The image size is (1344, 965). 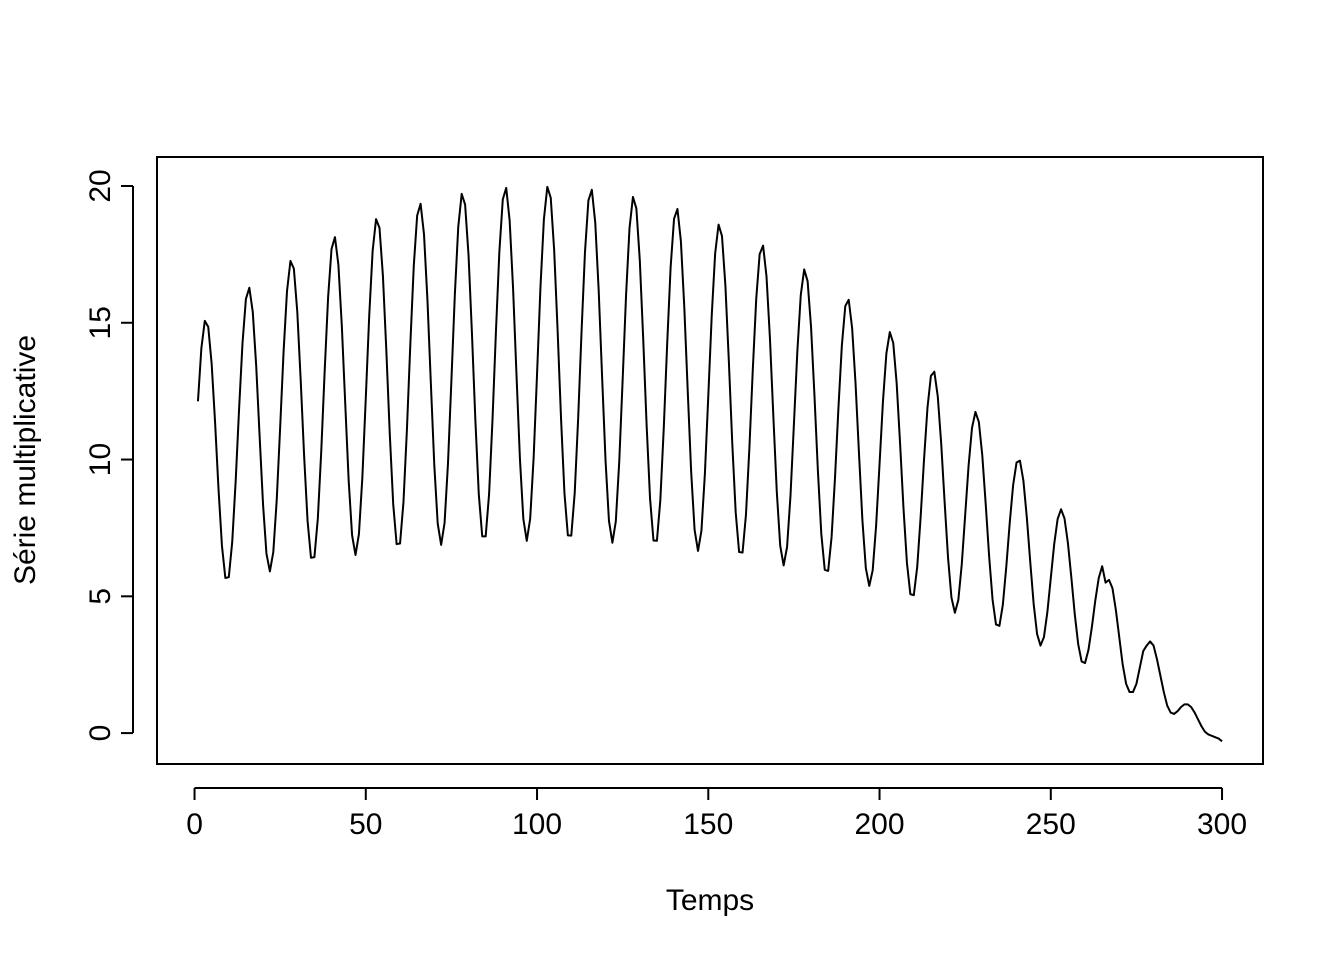 What do you see at coordinates (194, 824) in the screenshot?
I see `x-tick-label: 0` at bounding box center [194, 824].